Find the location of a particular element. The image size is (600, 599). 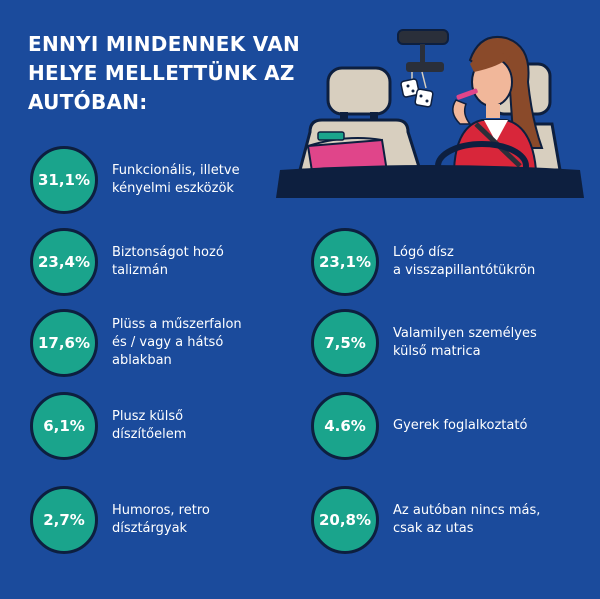

stat-item: 7,5% Valamilyen személyes külső matrica is located at coordinates (424, 343).